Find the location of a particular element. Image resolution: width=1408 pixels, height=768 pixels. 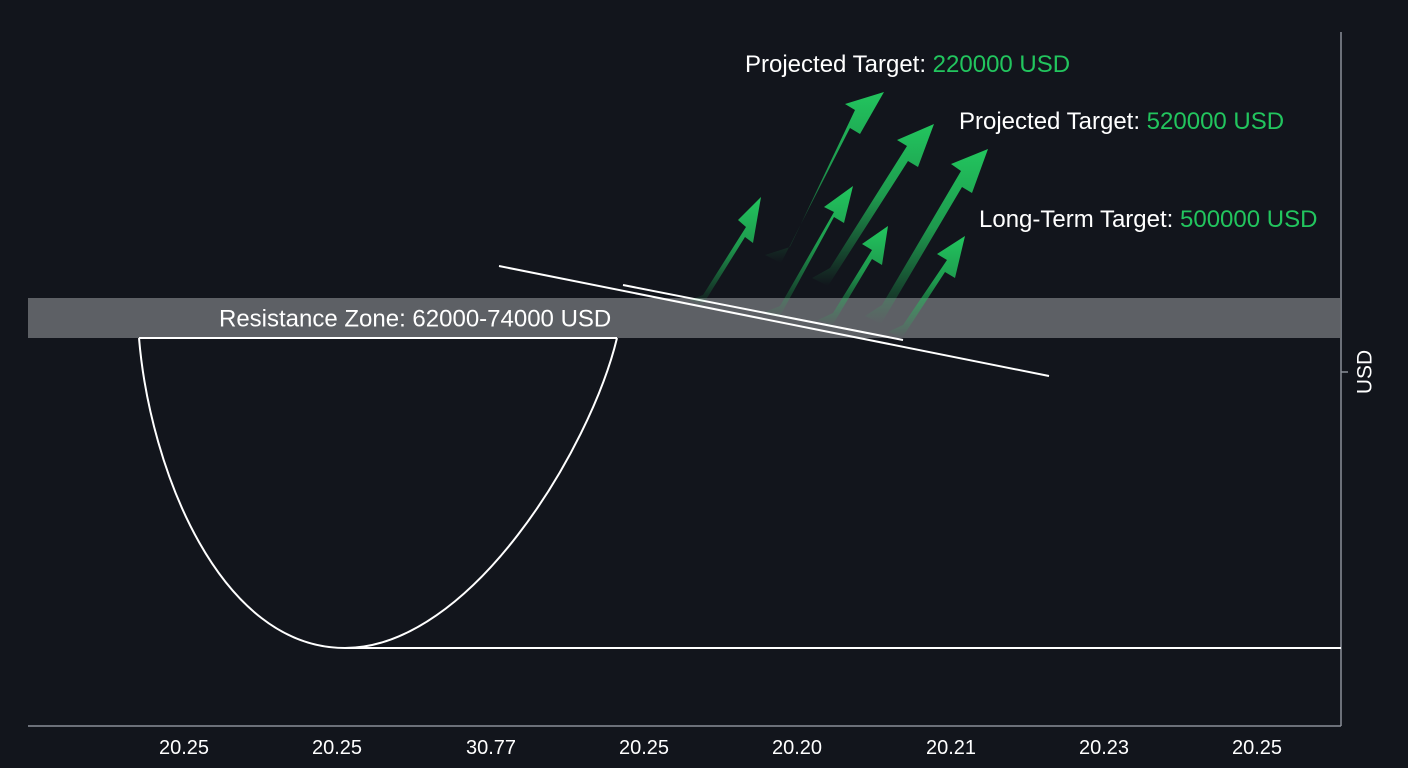

annotation-projected-target-1: Projected Target: 220000 USD is located at coordinates (907, 64).